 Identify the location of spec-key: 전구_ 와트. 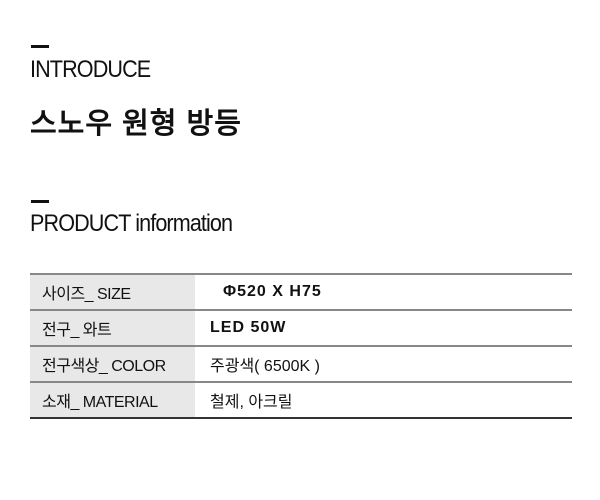
(112, 328).